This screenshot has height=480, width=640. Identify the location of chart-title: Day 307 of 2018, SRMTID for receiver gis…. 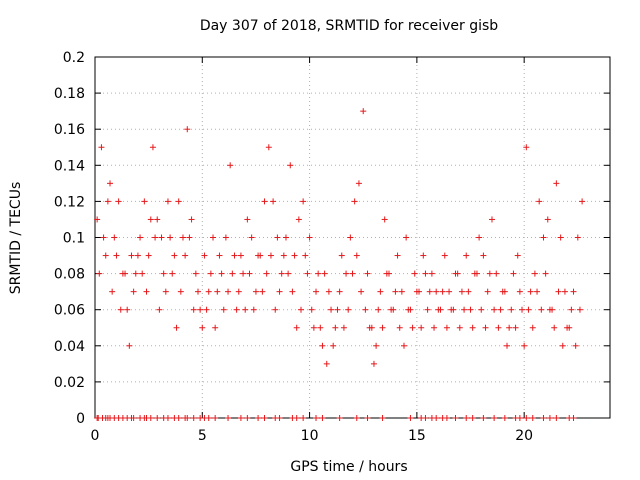
(349, 26).